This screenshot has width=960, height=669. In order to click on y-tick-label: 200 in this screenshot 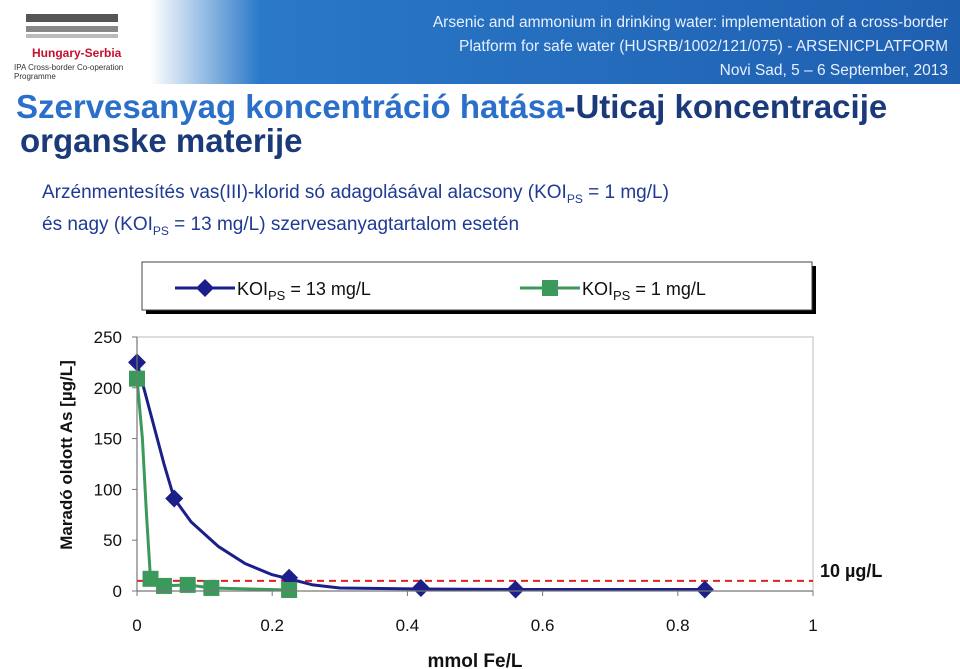, I will do `click(108, 388)`.